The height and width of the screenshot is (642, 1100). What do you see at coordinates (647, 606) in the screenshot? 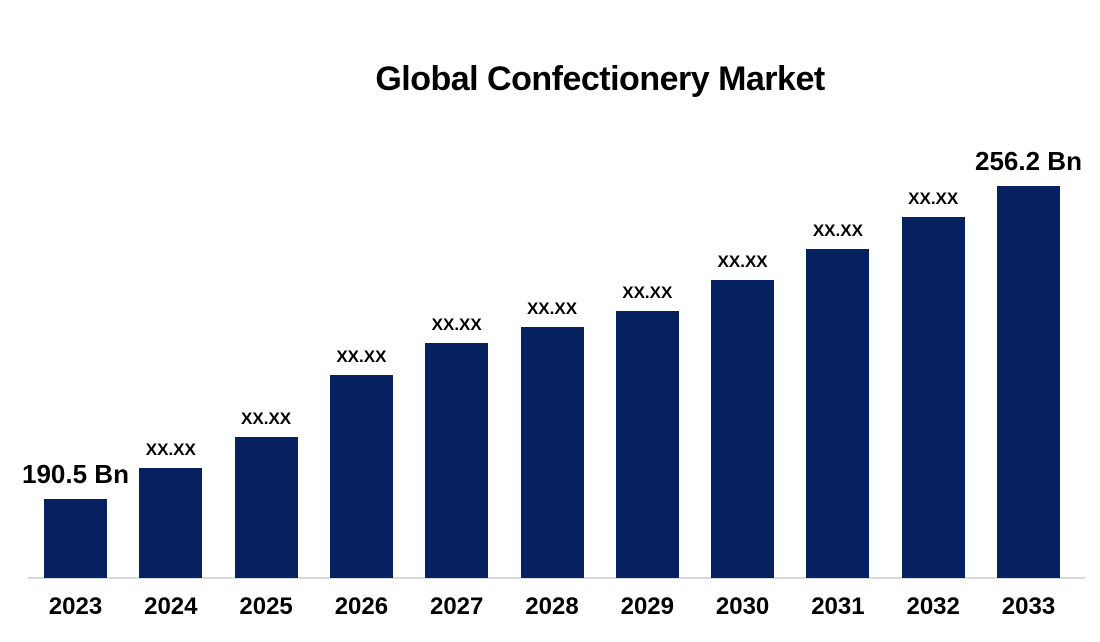
I see `x-tick-label-2029: 2029` at bounding box center [647, 606].